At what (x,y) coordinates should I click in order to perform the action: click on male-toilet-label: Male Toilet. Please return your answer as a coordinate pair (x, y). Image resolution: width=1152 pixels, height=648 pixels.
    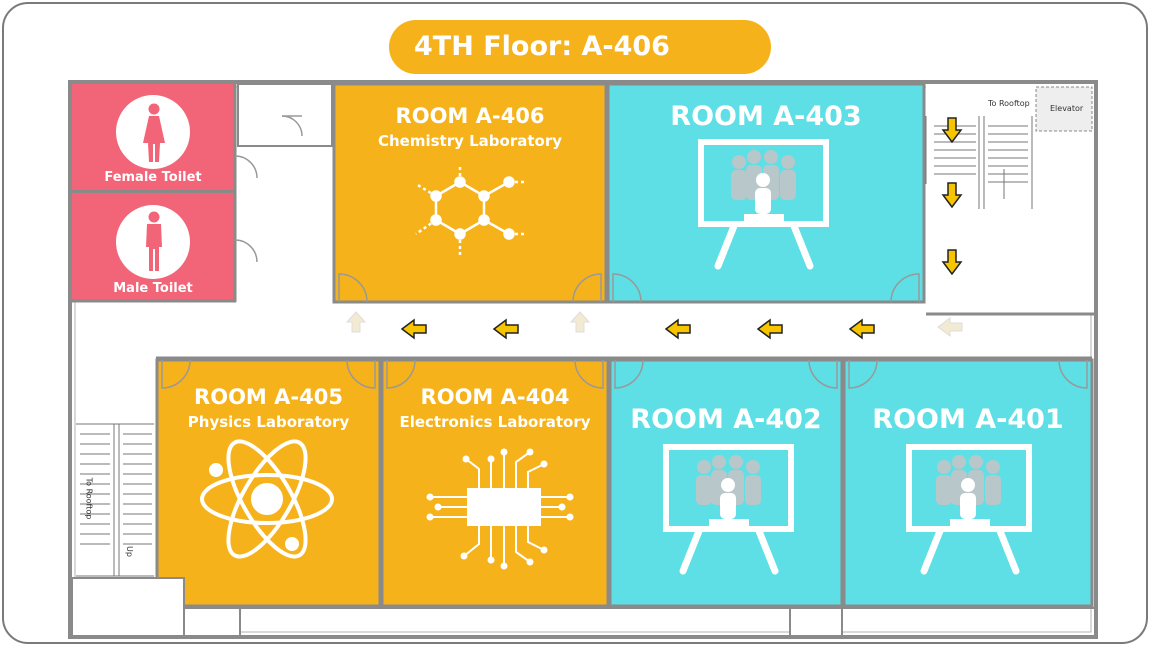
    Looking at the image, I should click on (153, 288).